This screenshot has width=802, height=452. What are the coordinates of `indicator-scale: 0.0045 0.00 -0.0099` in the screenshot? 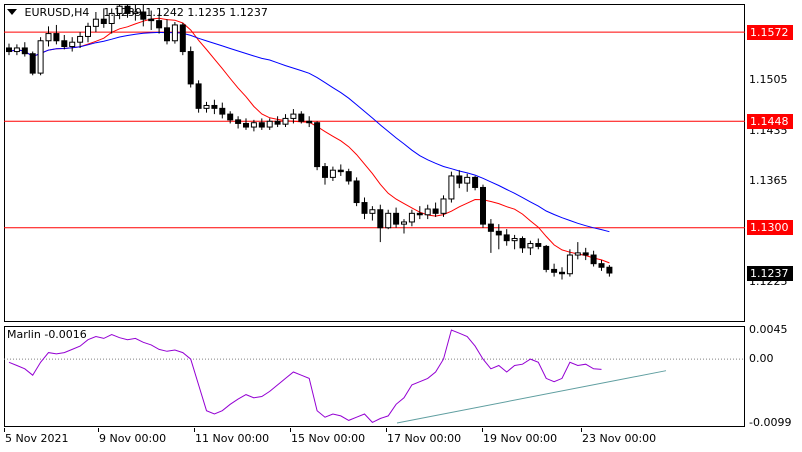 It's located at (774, 376).